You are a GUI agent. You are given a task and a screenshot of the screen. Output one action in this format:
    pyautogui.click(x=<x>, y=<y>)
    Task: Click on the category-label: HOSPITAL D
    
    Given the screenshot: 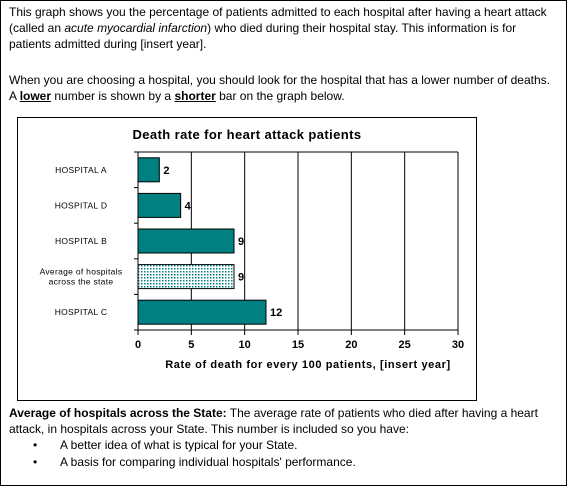 What is the action you would take?
    pyautogui.click(x=81, y=205)
    